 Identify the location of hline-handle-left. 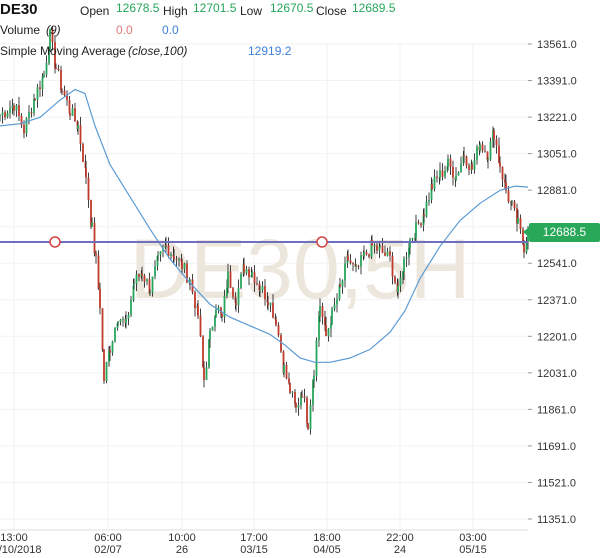
(55, 242).